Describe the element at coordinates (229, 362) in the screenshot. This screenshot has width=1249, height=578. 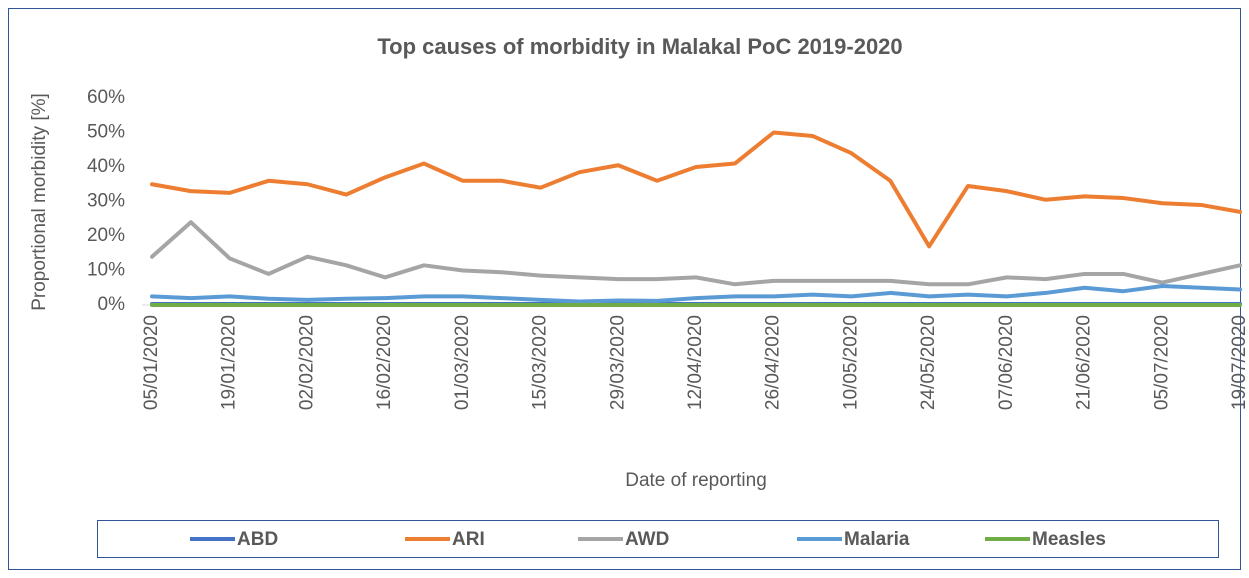
I see `x-tick-label: 19/01/2020` at that location.